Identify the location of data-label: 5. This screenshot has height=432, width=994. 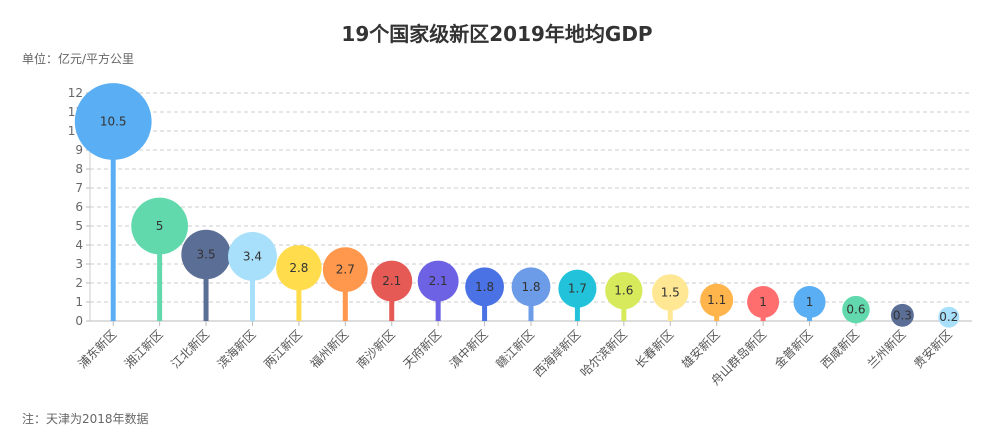
(160, 226).